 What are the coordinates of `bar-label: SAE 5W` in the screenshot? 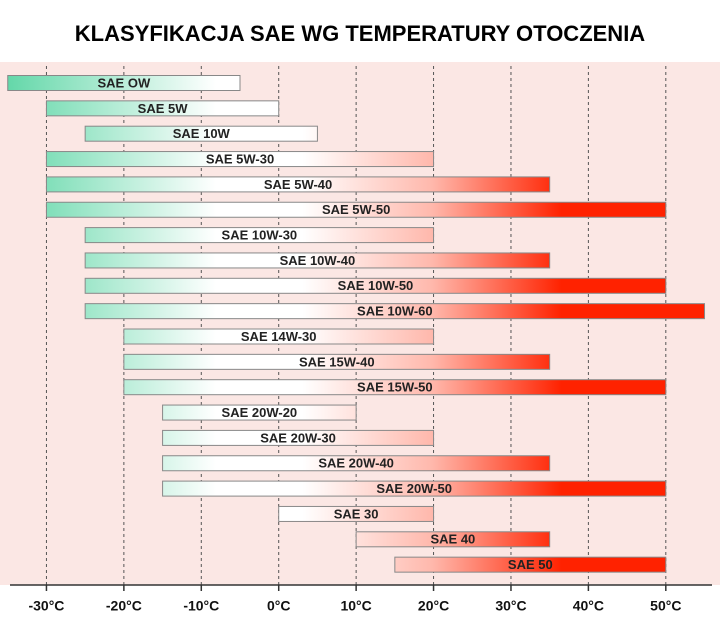 It's located at (163, 108).